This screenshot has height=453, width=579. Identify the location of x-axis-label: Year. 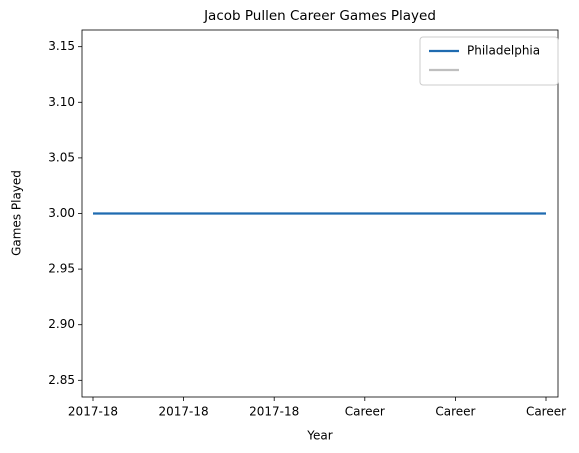
(319, 436).